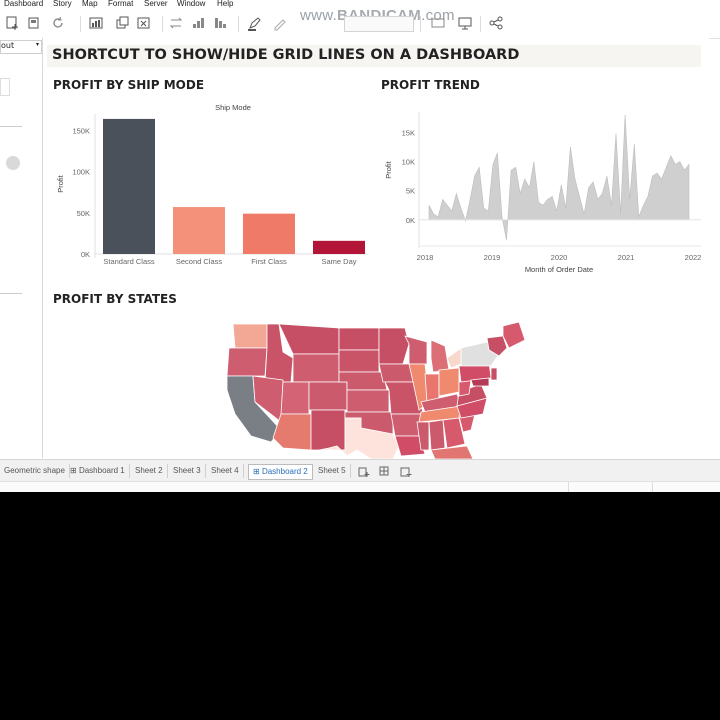 This screenshot has height=720, width=720. What do you see at coordinates (83, 213) in the screenshot?
I see `ship-y-tick: 50K` at bounding box center [83, 213].